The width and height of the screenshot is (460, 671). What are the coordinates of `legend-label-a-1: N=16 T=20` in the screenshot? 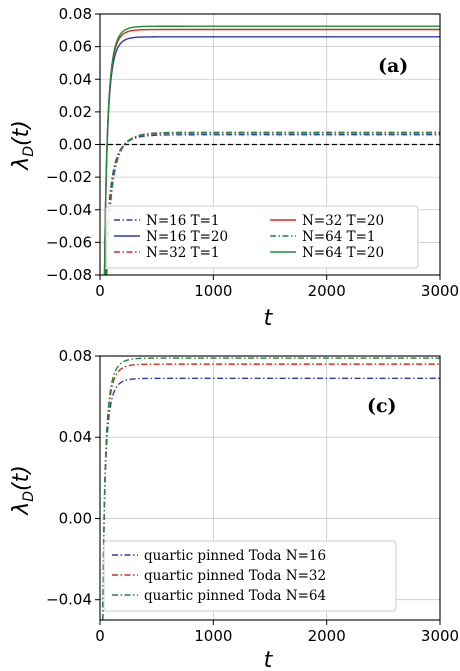 It's located at (187, 237).